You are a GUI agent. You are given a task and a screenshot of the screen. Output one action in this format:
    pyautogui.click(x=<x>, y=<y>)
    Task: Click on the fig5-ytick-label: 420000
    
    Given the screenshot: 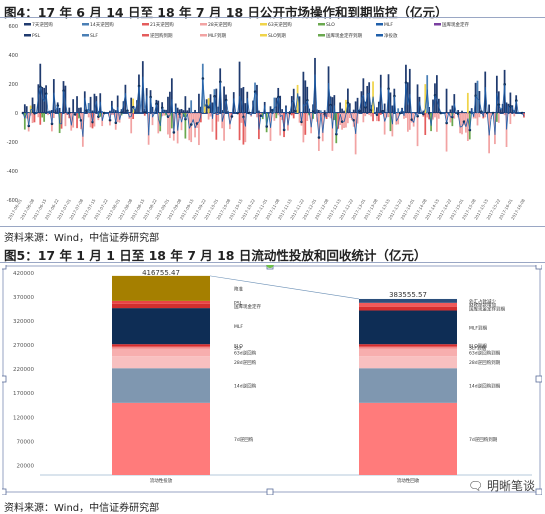 What is the action you would take?
    pyautogui.click(x=23, y=274)
    